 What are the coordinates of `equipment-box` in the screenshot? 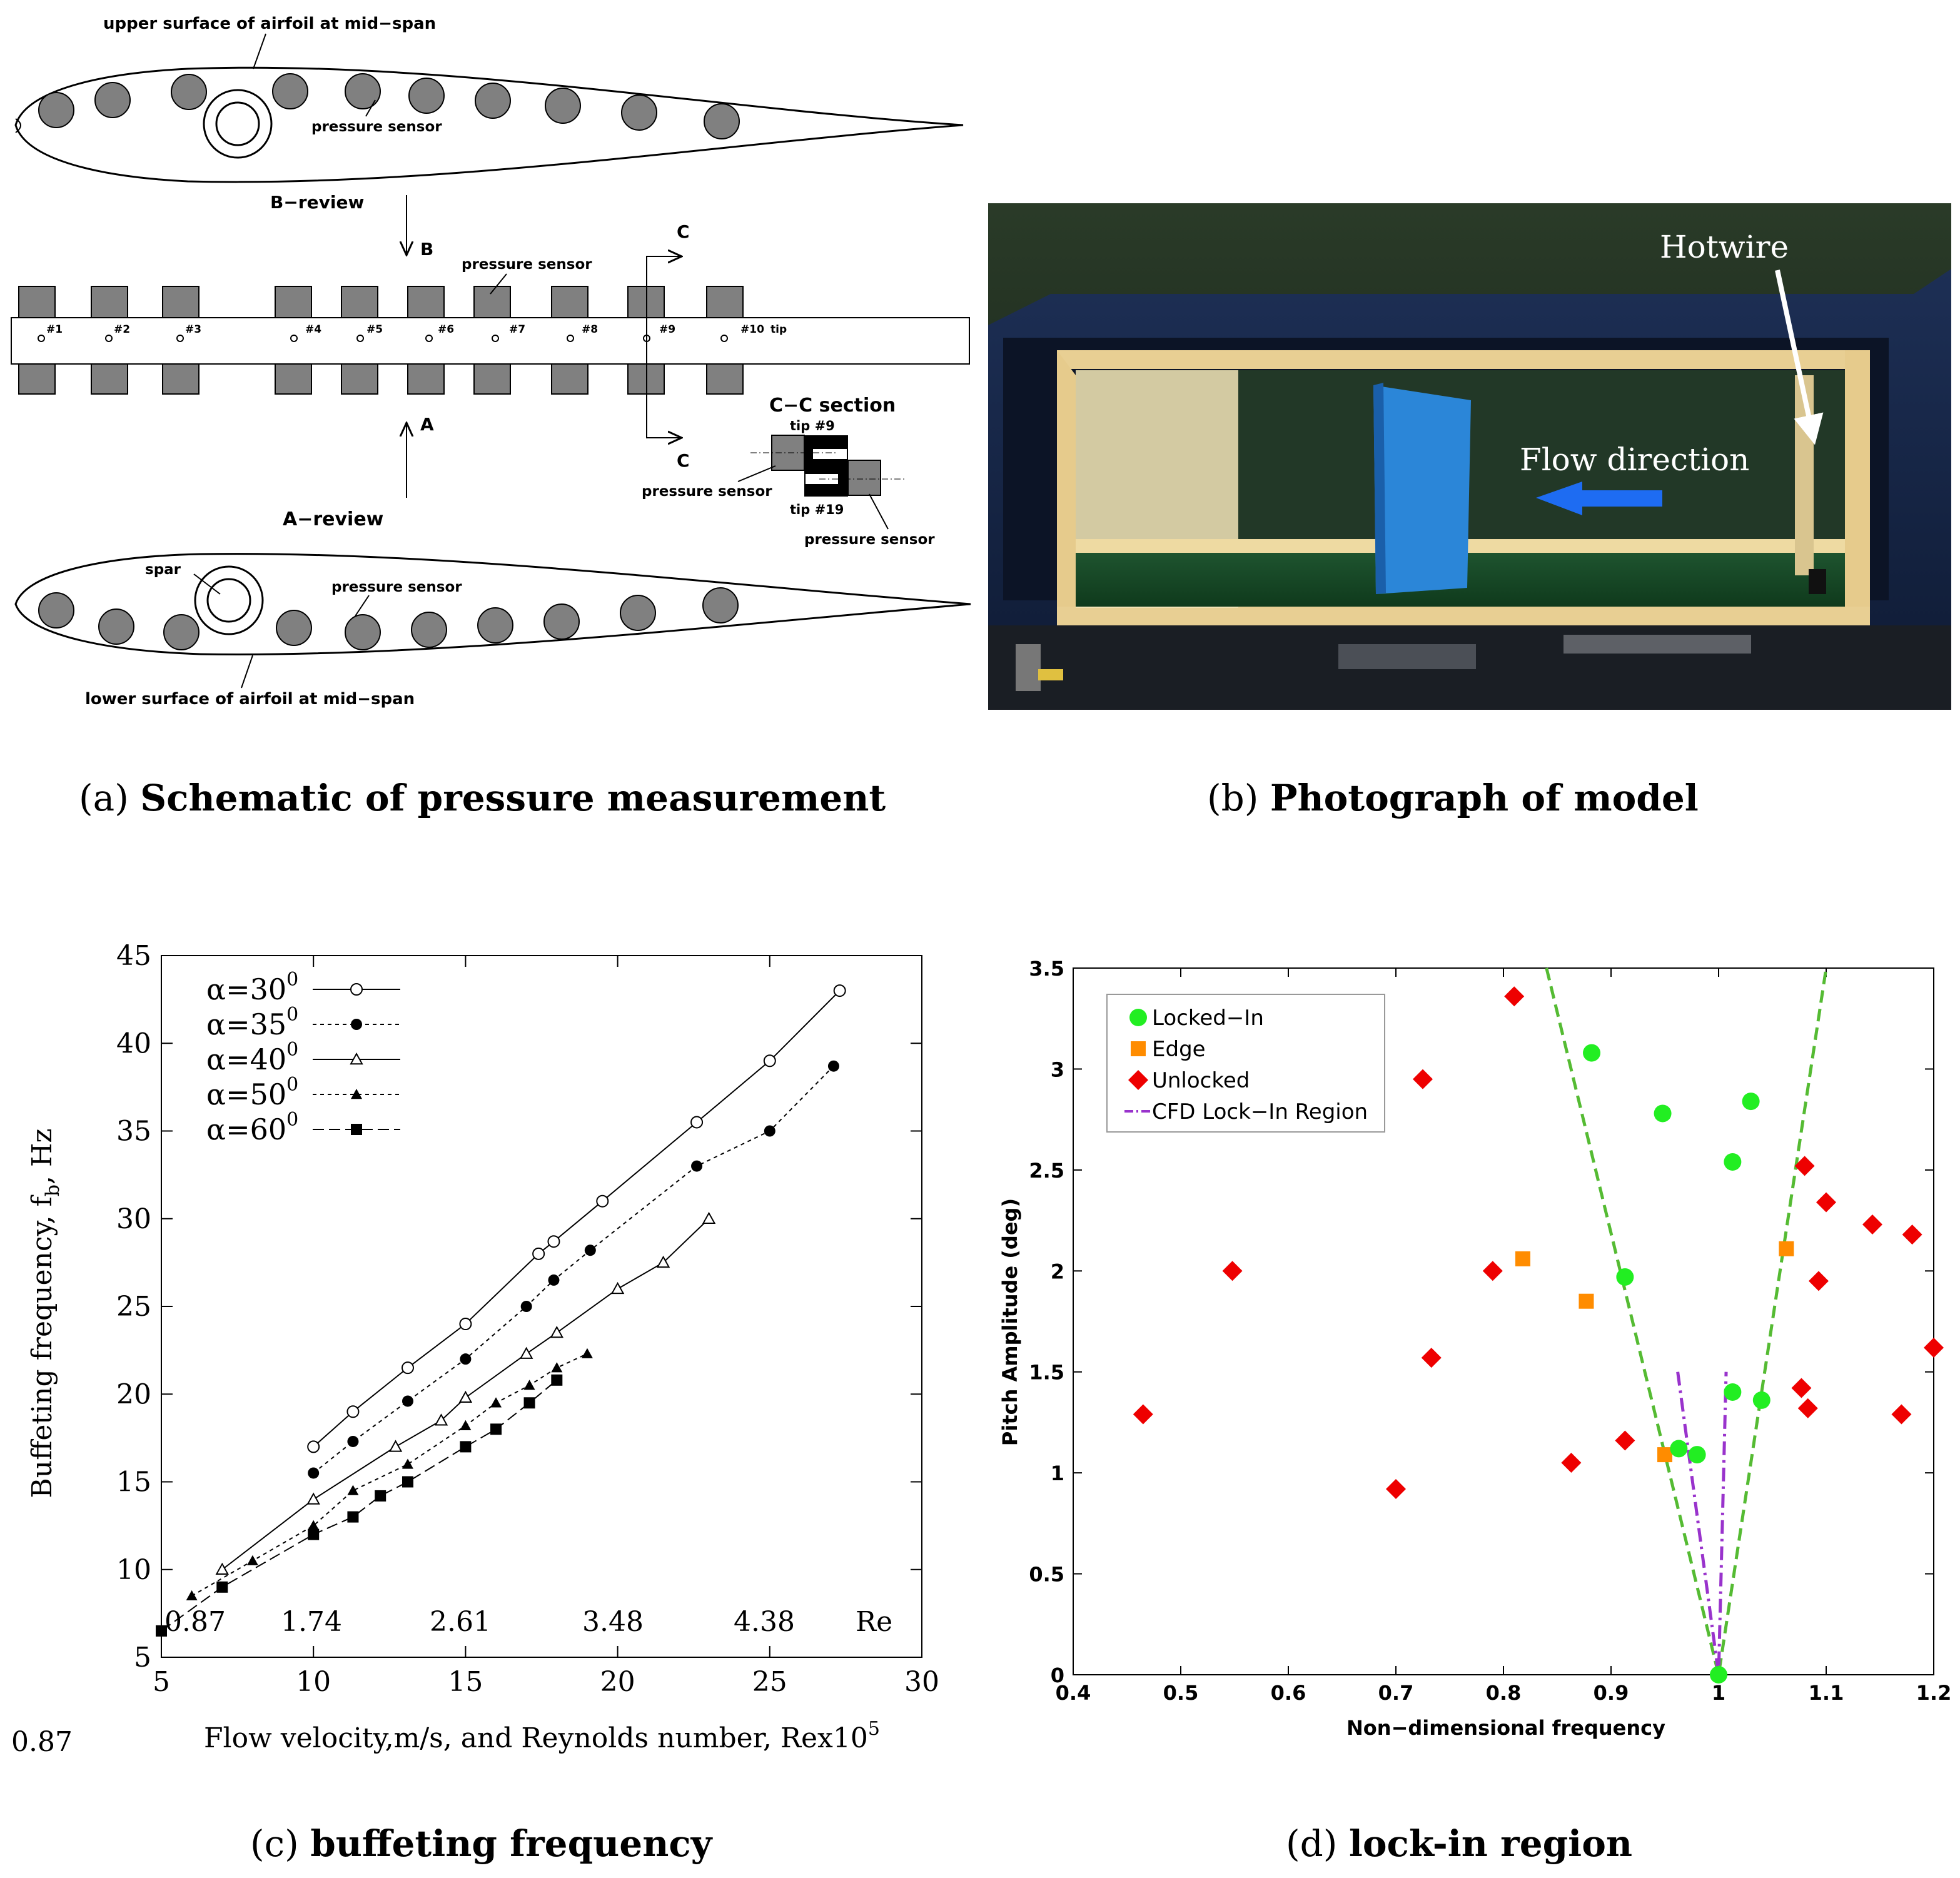 It's located at (1028, 667).